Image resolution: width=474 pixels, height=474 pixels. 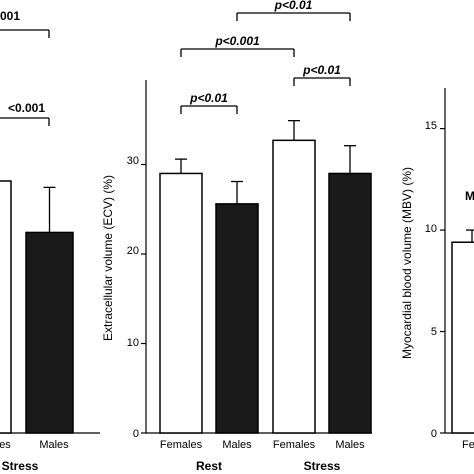 I want to click on left-bracket-top-label: 001, so click(x=10, y=16).